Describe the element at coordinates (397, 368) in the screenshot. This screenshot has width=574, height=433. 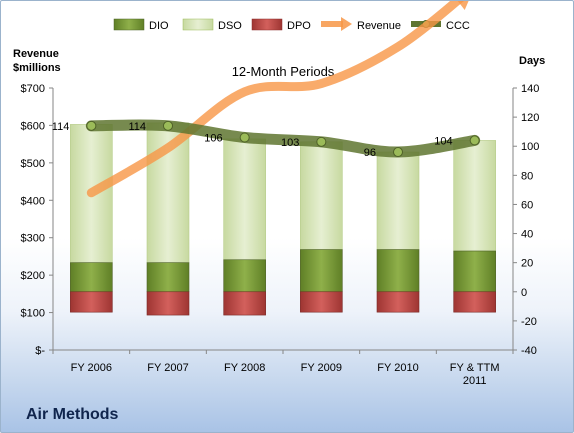
I see `x-tick-label: FY 2010` at that location.